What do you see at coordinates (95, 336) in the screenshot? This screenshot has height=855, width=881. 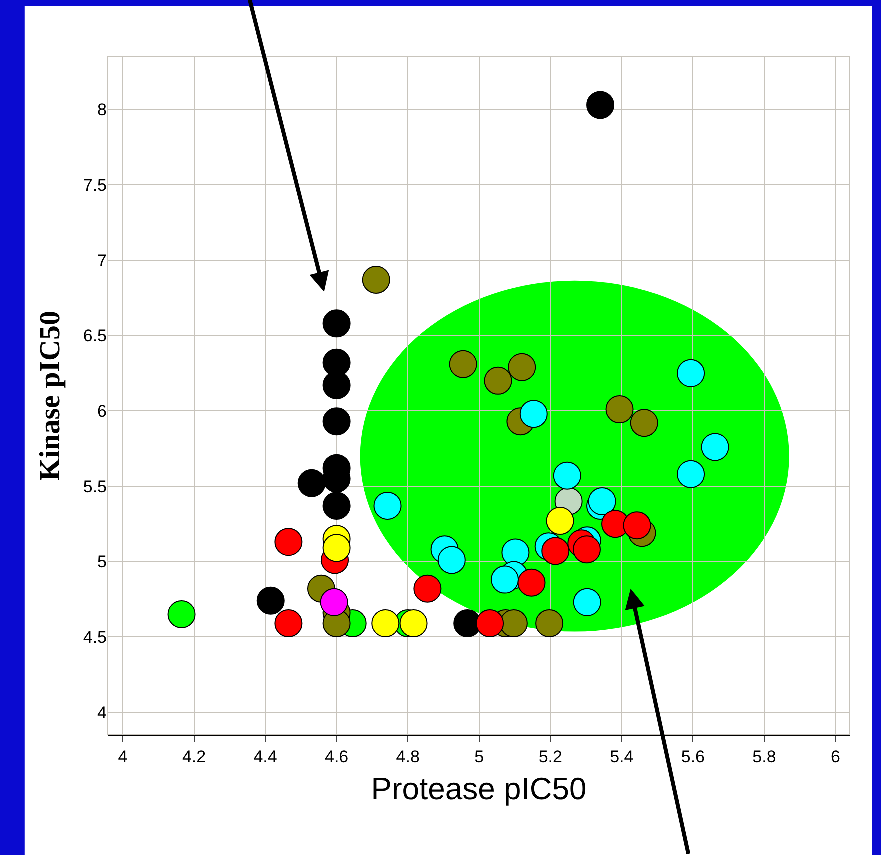 I see `y-tick-label: 6.5` at bounding box center [95, 336].